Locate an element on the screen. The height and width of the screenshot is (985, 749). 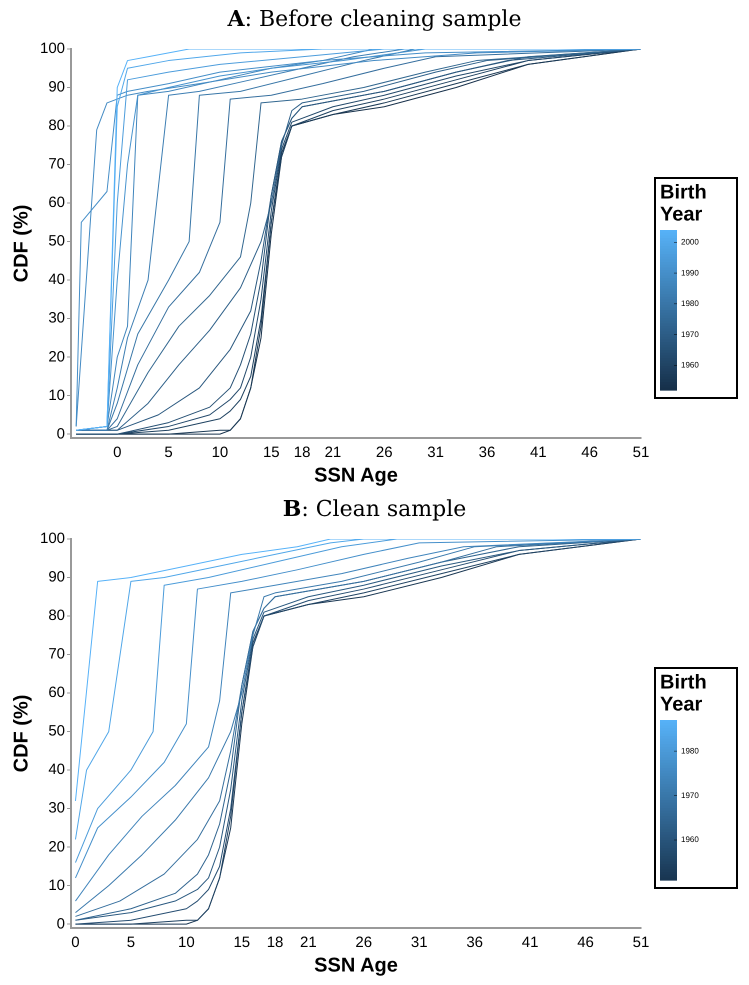
color-bar-label: 2000 is located at coordinates (690, 242).